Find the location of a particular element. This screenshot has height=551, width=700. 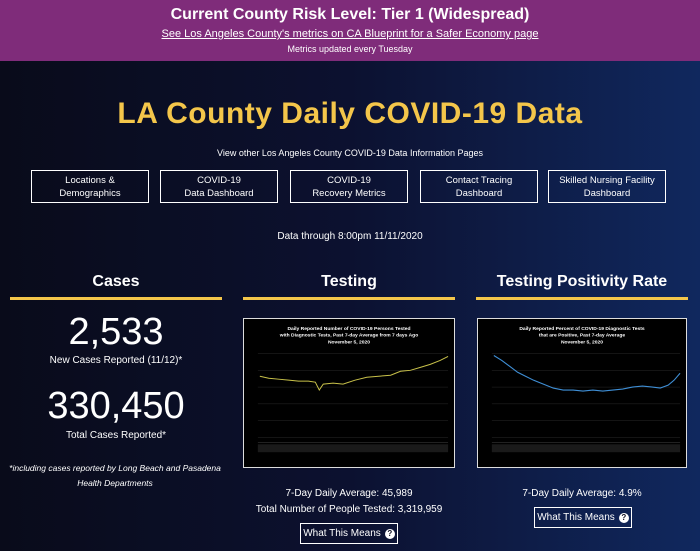

nav-skilled-nursing-button: Skilled Nursing Facility Dashboard is located at coordinates (607, 186).